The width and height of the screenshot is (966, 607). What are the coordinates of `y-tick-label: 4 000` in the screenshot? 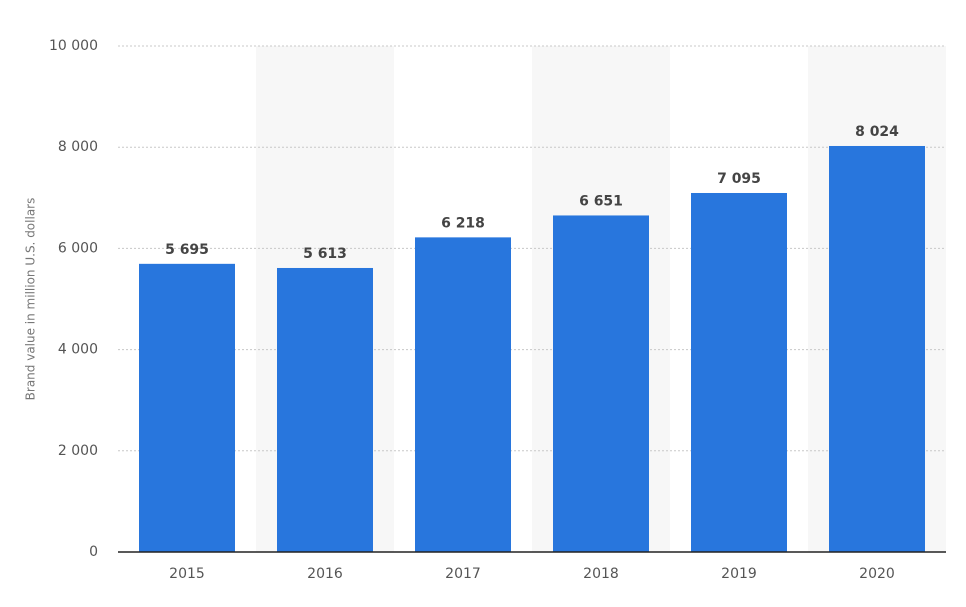 It's located at (78, 350).